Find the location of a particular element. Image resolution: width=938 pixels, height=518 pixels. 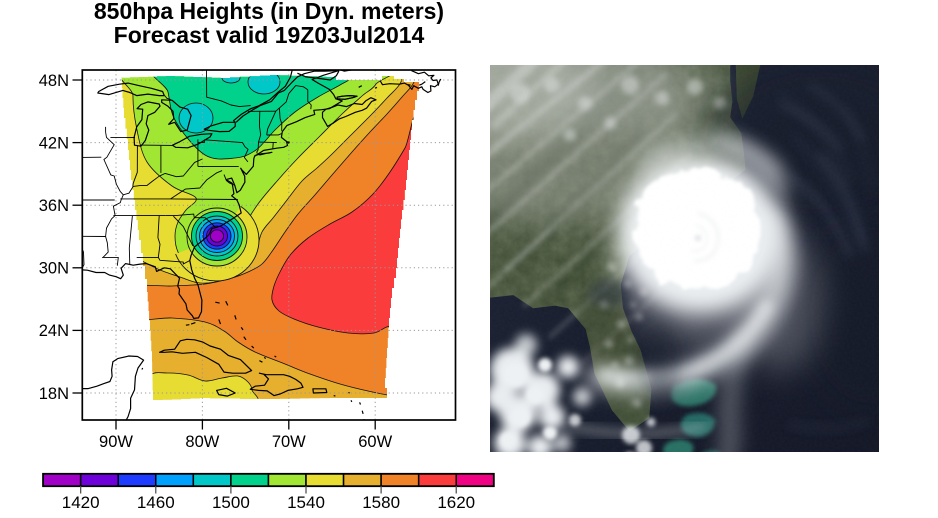

svg-text: 1580 is located at coordinates (381, 502).